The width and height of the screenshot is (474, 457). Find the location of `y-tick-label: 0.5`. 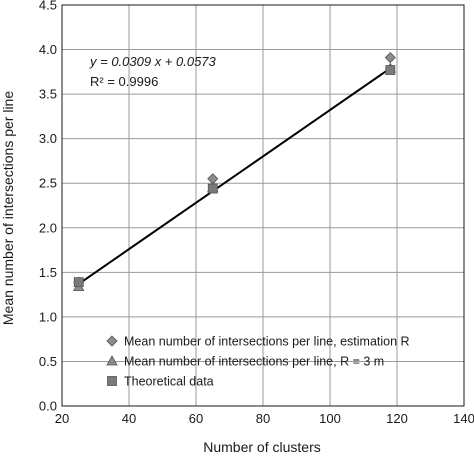

y-tick-label: 0.5 is located at coordinates (48, 361).